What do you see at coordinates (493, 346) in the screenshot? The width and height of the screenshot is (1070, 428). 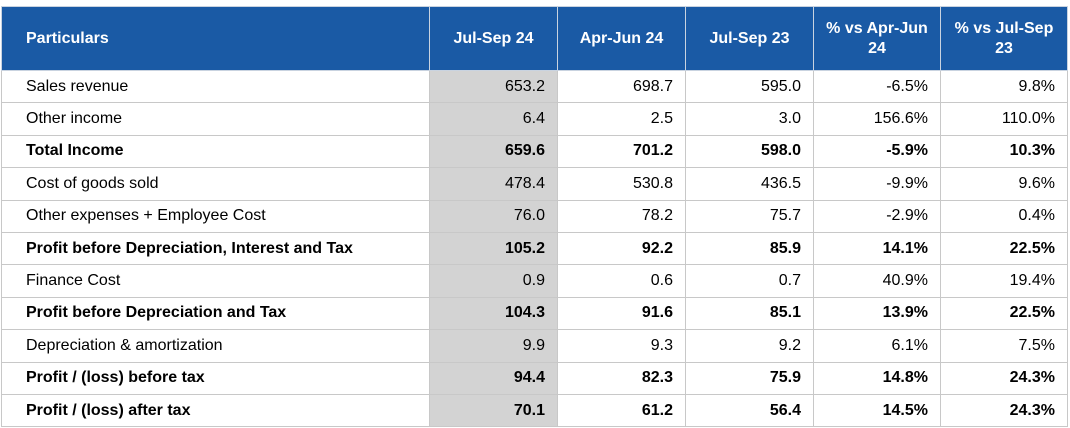 I see `cell-value: 9.9` at bounding box center [493, 346].